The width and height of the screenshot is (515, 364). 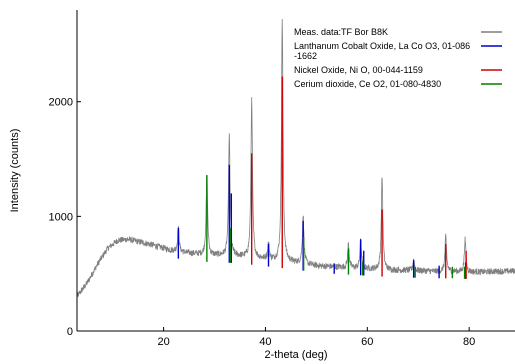 I want to click on x-tick-label: 80, so click(x=469, y=342).